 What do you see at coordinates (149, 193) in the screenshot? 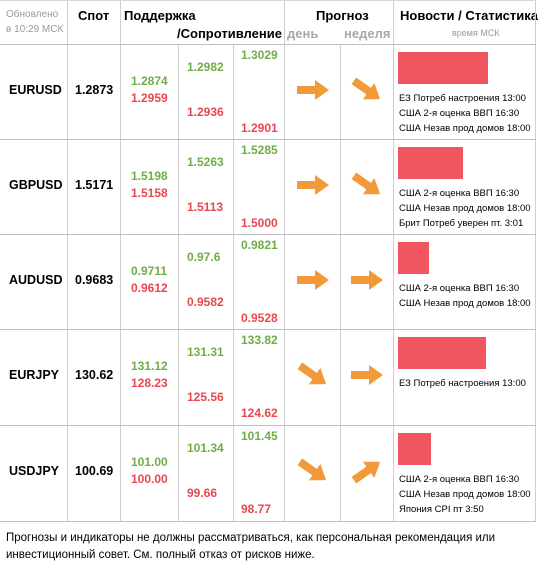
I see `resistance-level-1: 1.5158` at bounding box center [149, 193].